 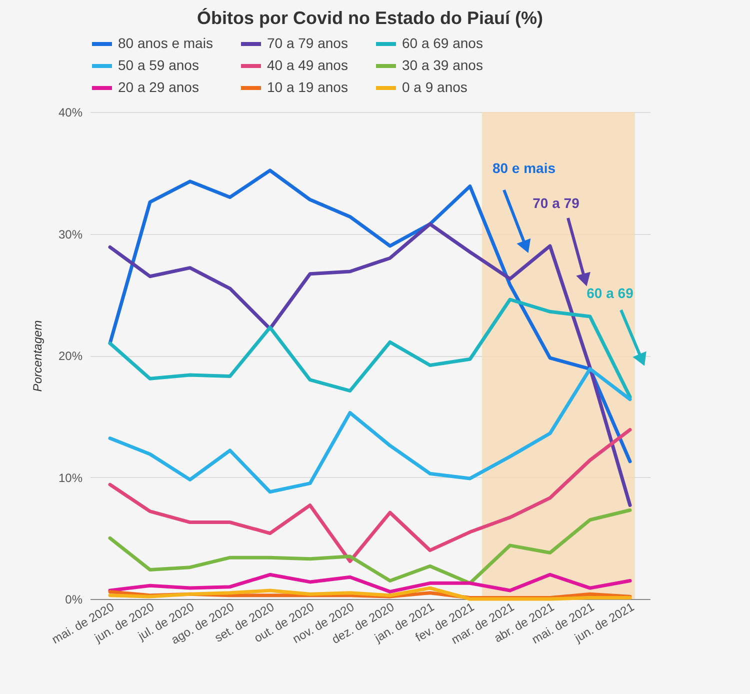 I want to click on y-axis-title: Porcentagem, so click(x=37, y=356).